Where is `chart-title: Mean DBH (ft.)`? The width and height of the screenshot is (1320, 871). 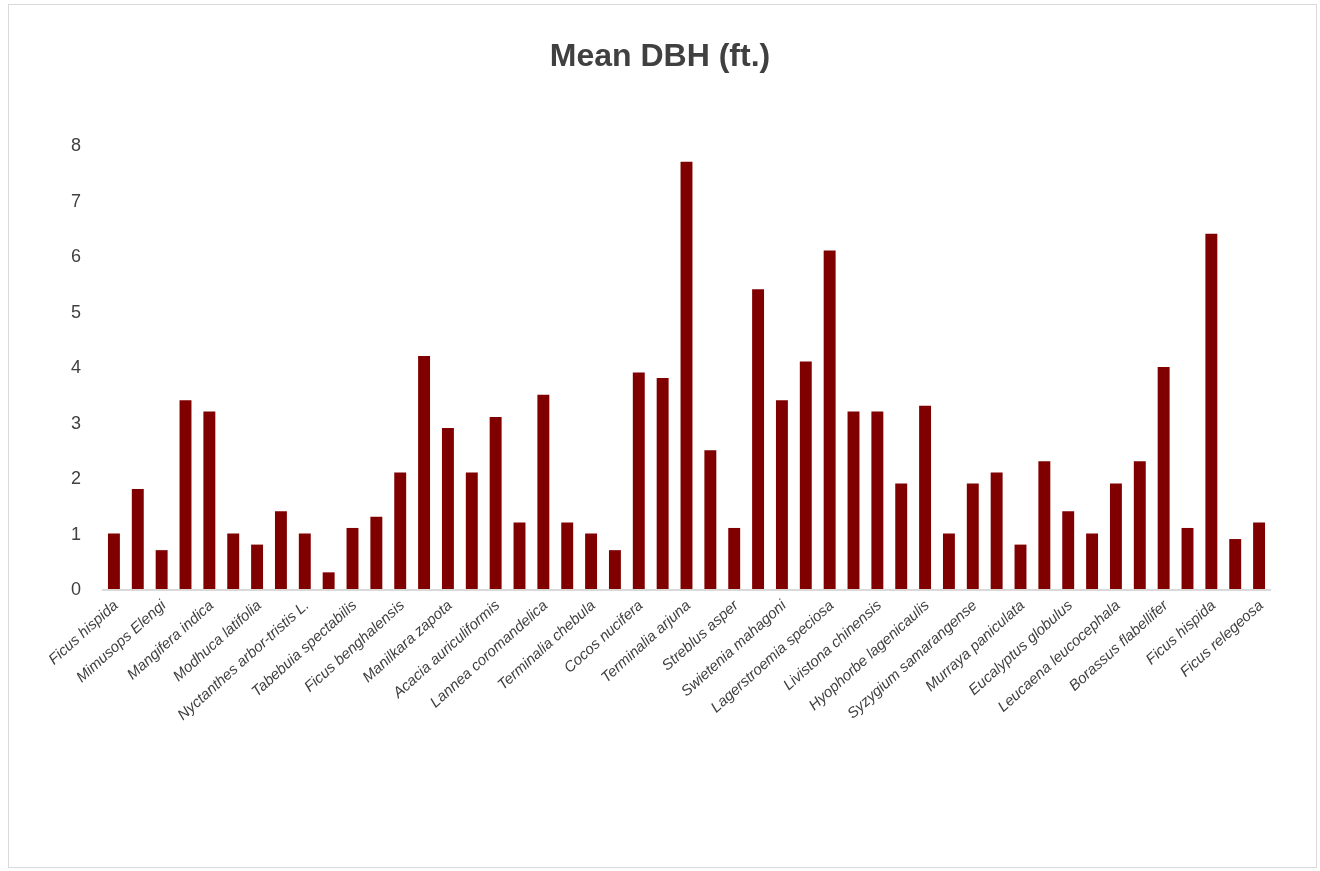
chart-title: Mean DBH (ft.) is located at coordinates (660, 55).